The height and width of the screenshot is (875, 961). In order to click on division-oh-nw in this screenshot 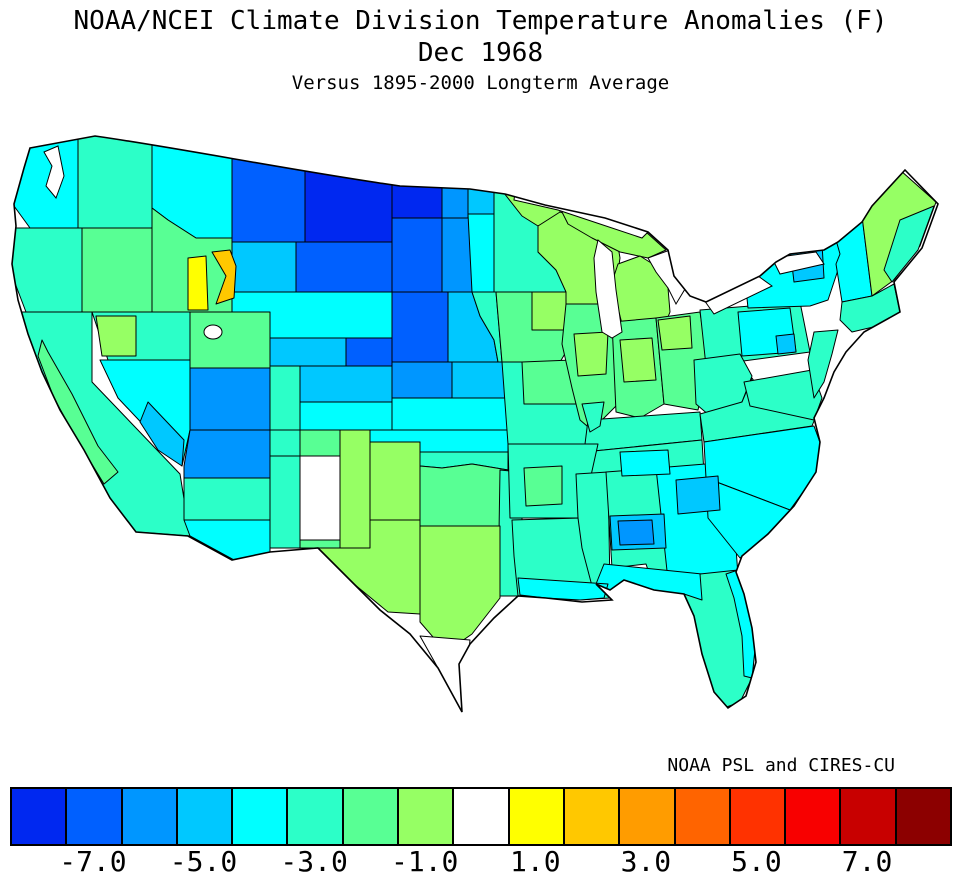, I will do `click(675, 333)`.